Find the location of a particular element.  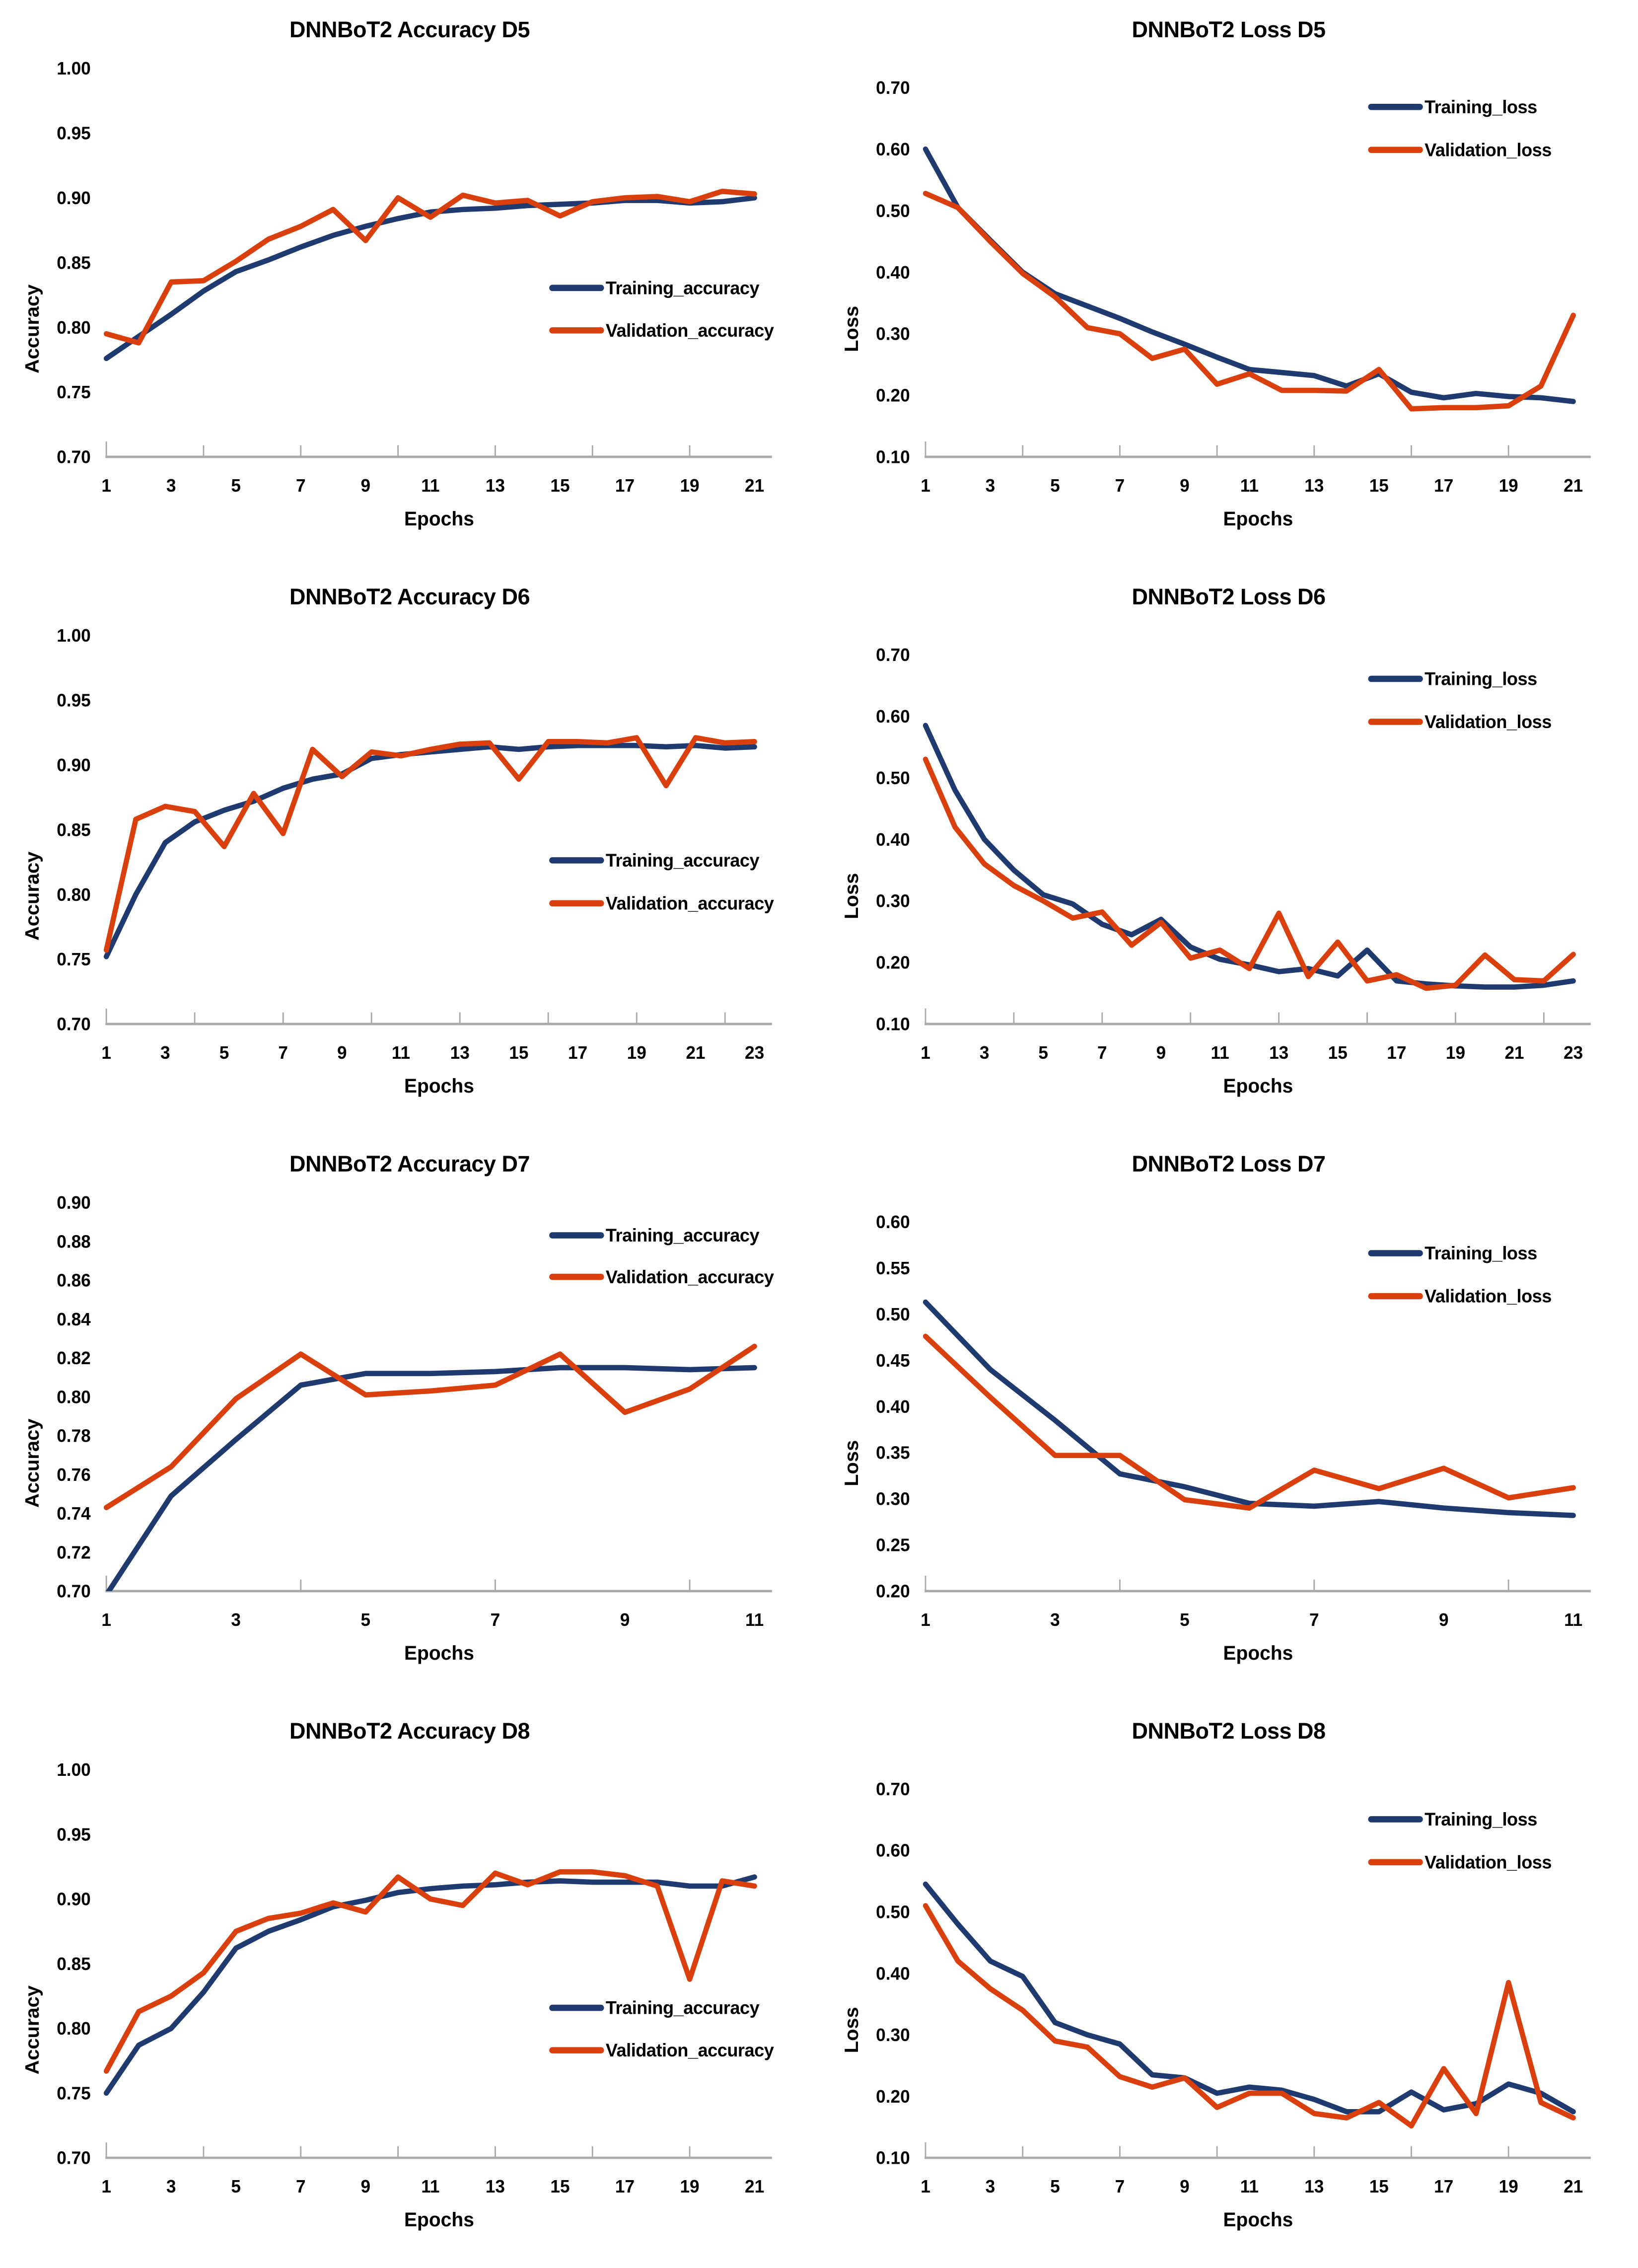

y-axis-tick-label: 0.40 is located at coordinates (893, 1973).